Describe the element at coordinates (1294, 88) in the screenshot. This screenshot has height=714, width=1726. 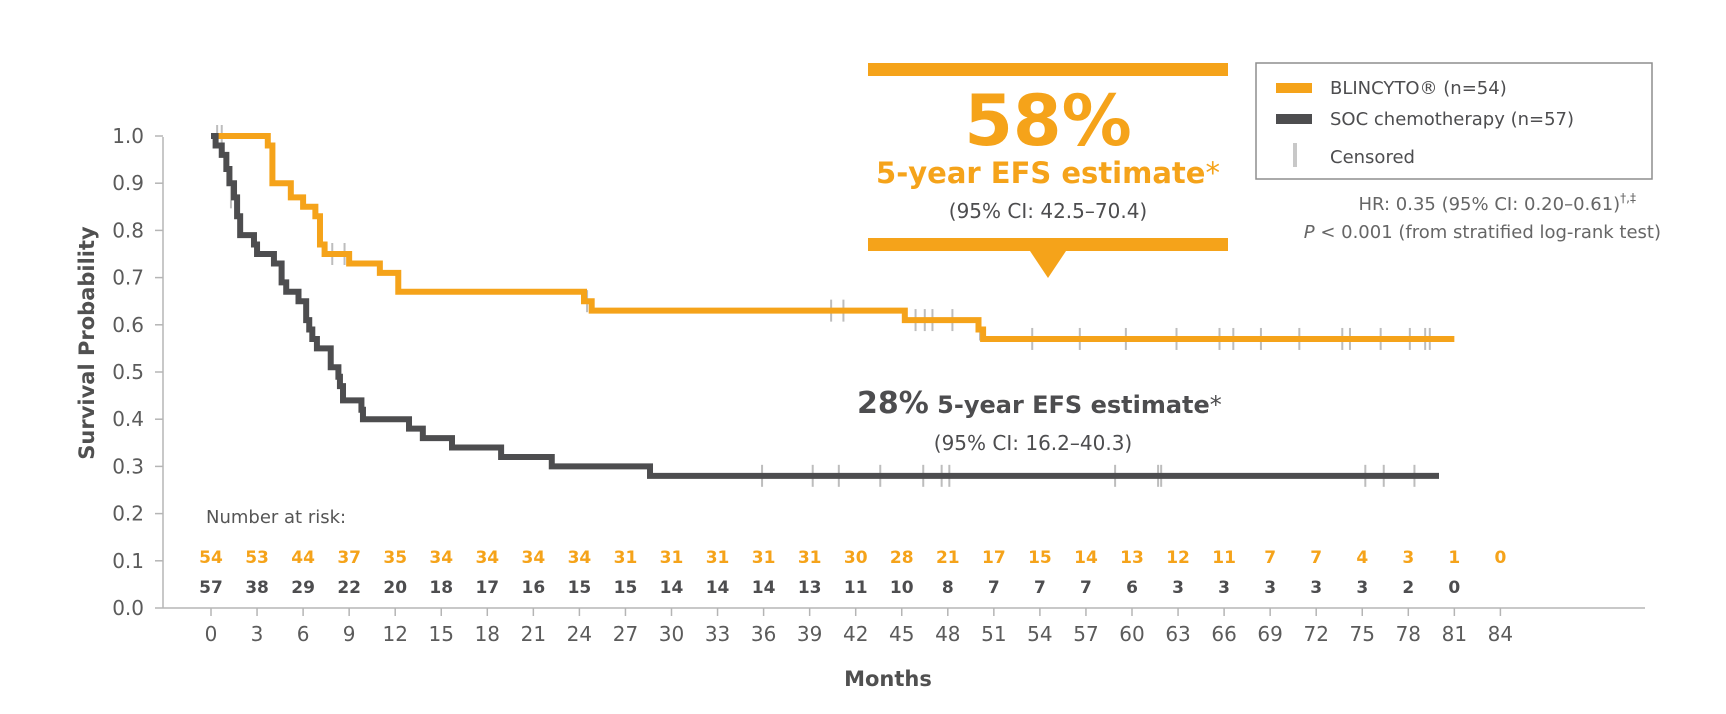
I see `legend-swatch-blincyto` at that location.